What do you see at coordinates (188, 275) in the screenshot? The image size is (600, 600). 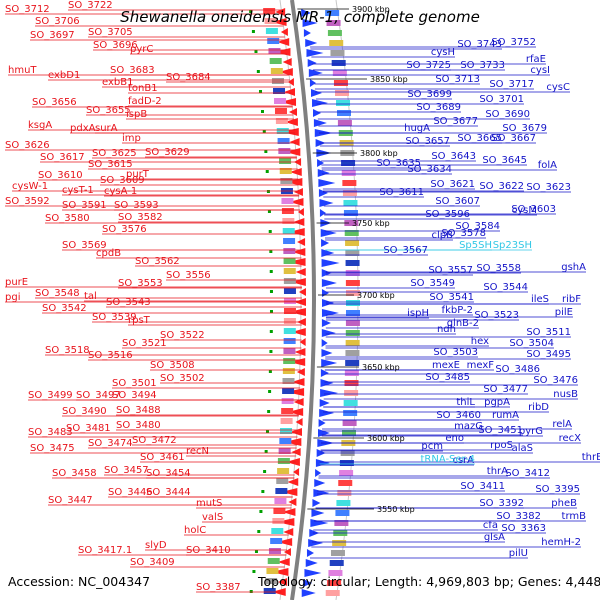 I see `left-gene-label: SO_3556` at bounding box center [188, 275].